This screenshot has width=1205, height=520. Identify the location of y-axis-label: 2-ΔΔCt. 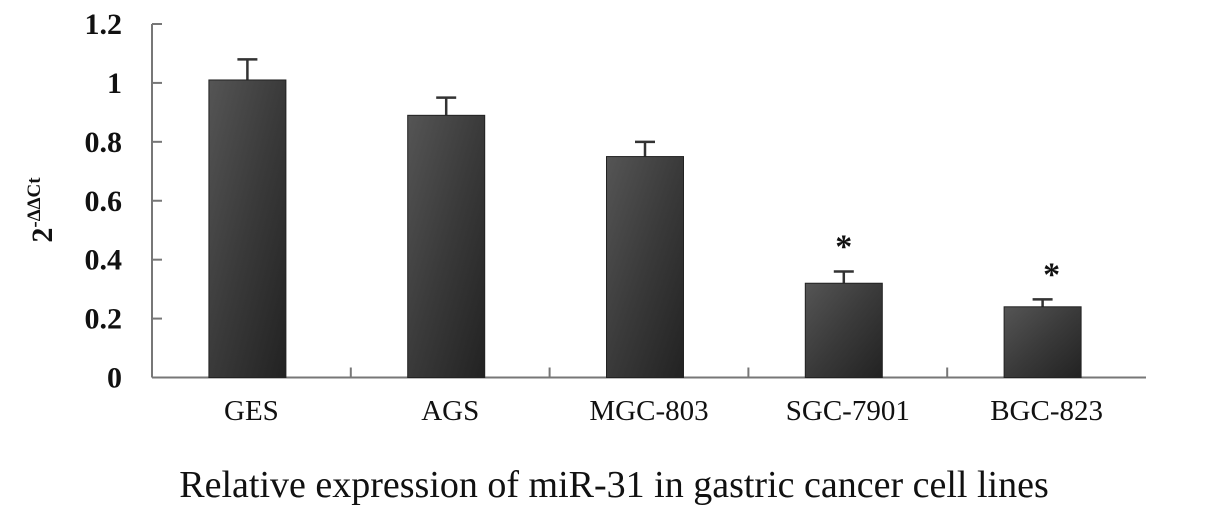
(41, 210).